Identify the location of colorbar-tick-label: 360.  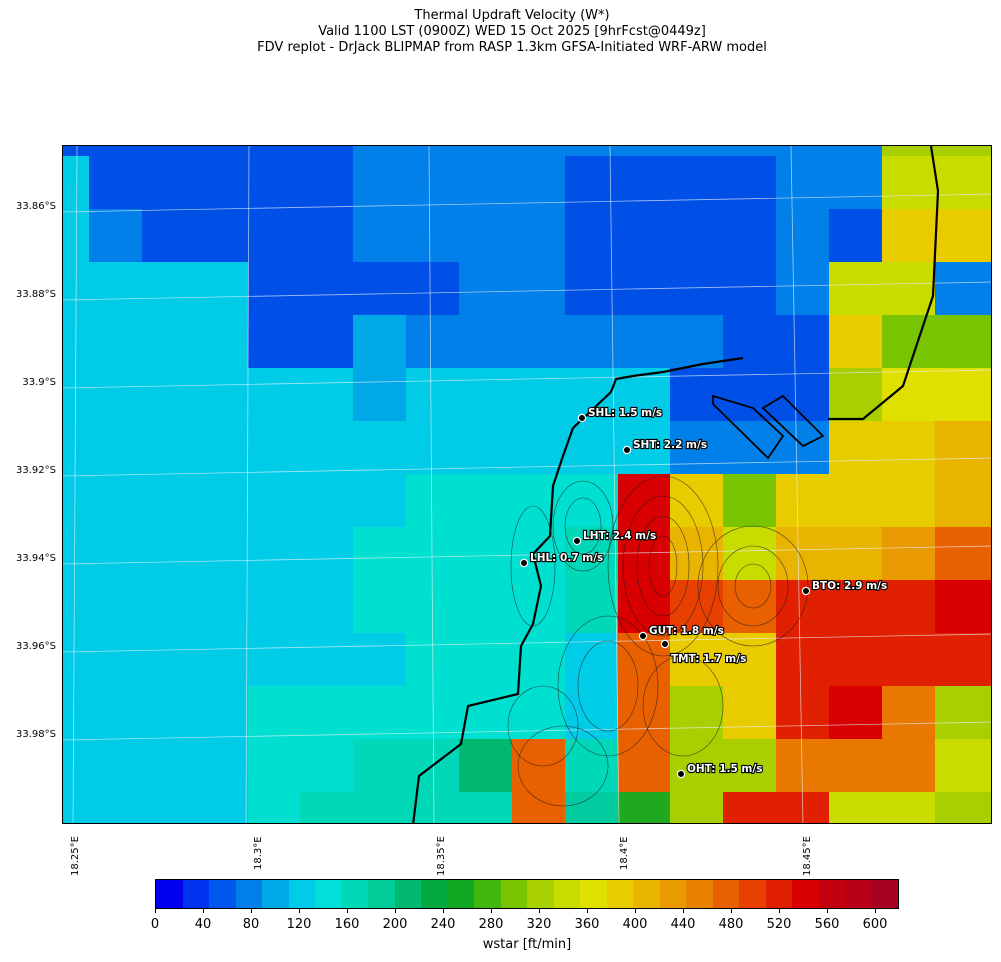
(587, 924).